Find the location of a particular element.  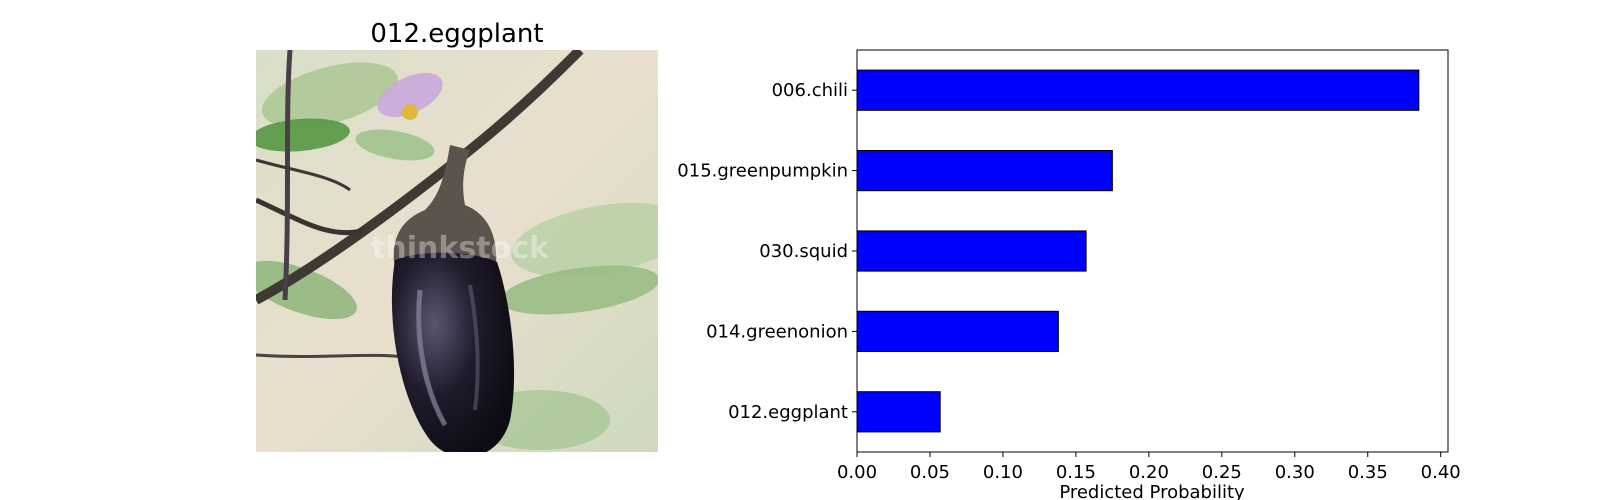

x-axis-label: Predicted Probability is located at coordinates (1152, 491).